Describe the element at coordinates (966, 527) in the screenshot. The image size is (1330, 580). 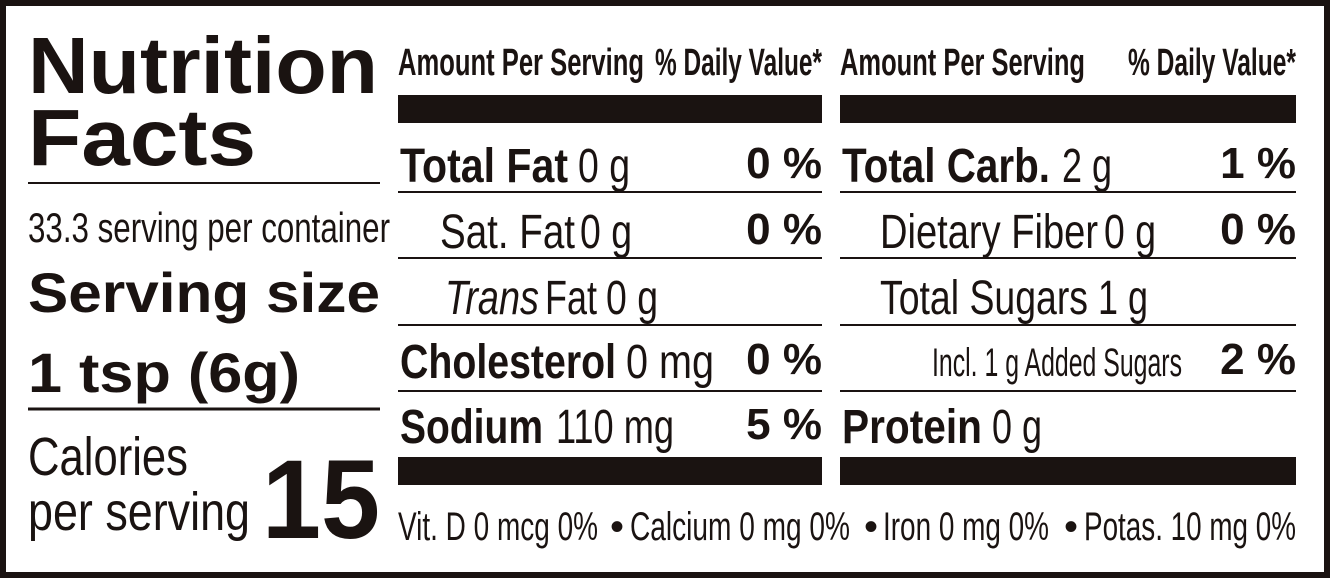
I see `footer-item: Iron 0 mg 0%` at that location.